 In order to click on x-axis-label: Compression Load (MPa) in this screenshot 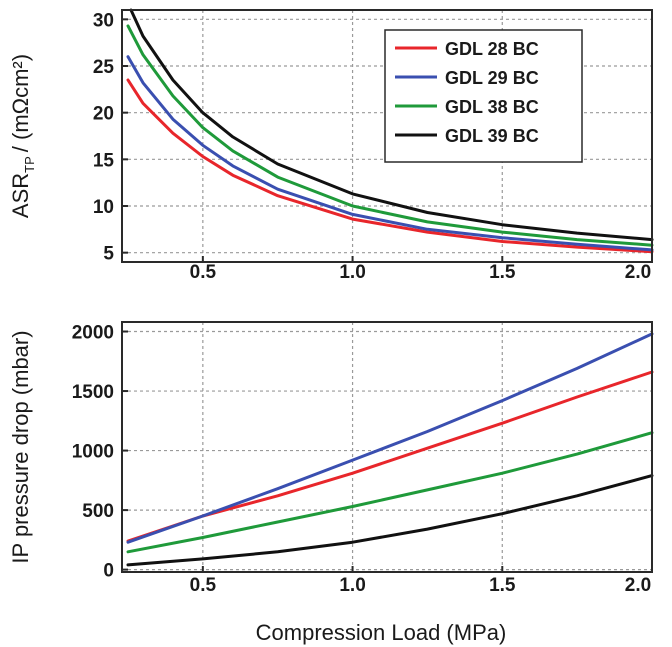, I will do `click(381, 632)`.